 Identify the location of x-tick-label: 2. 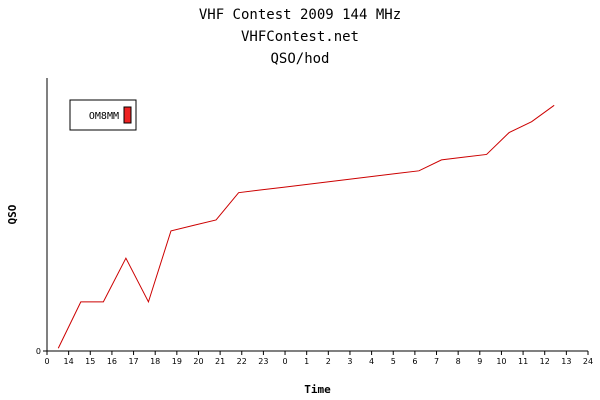
(328, 361).